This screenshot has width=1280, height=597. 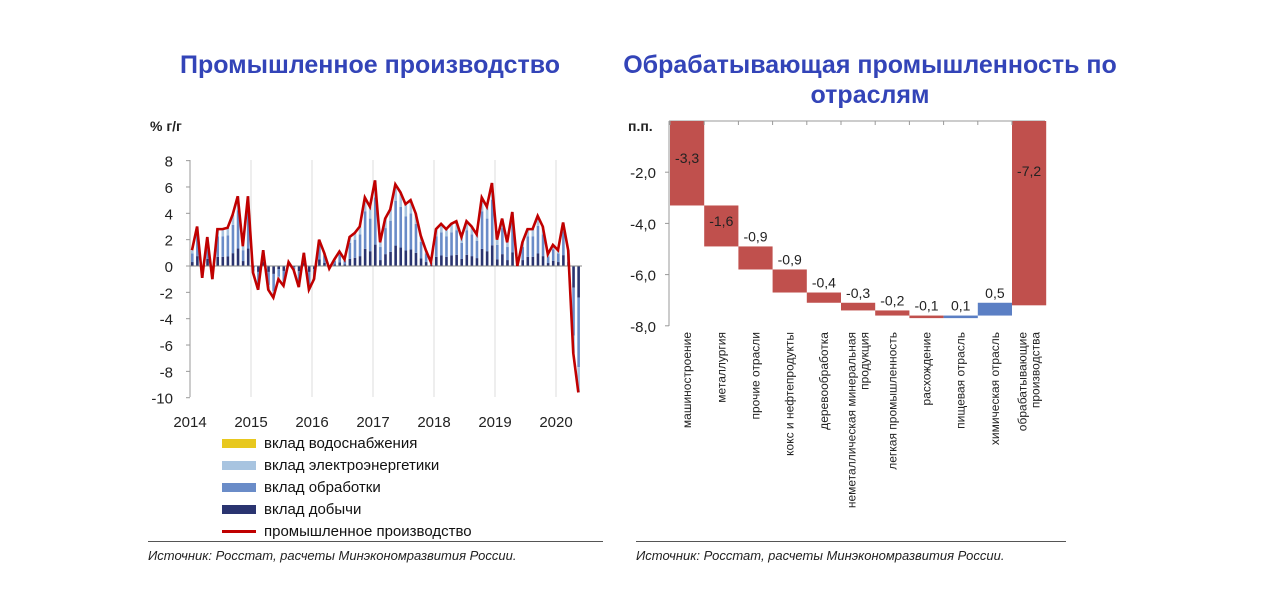 What do you see at coordinates (347, 531) in the screenshot?
I see `legend-item-line: промышленное производство` at bounding box center [347, 531].